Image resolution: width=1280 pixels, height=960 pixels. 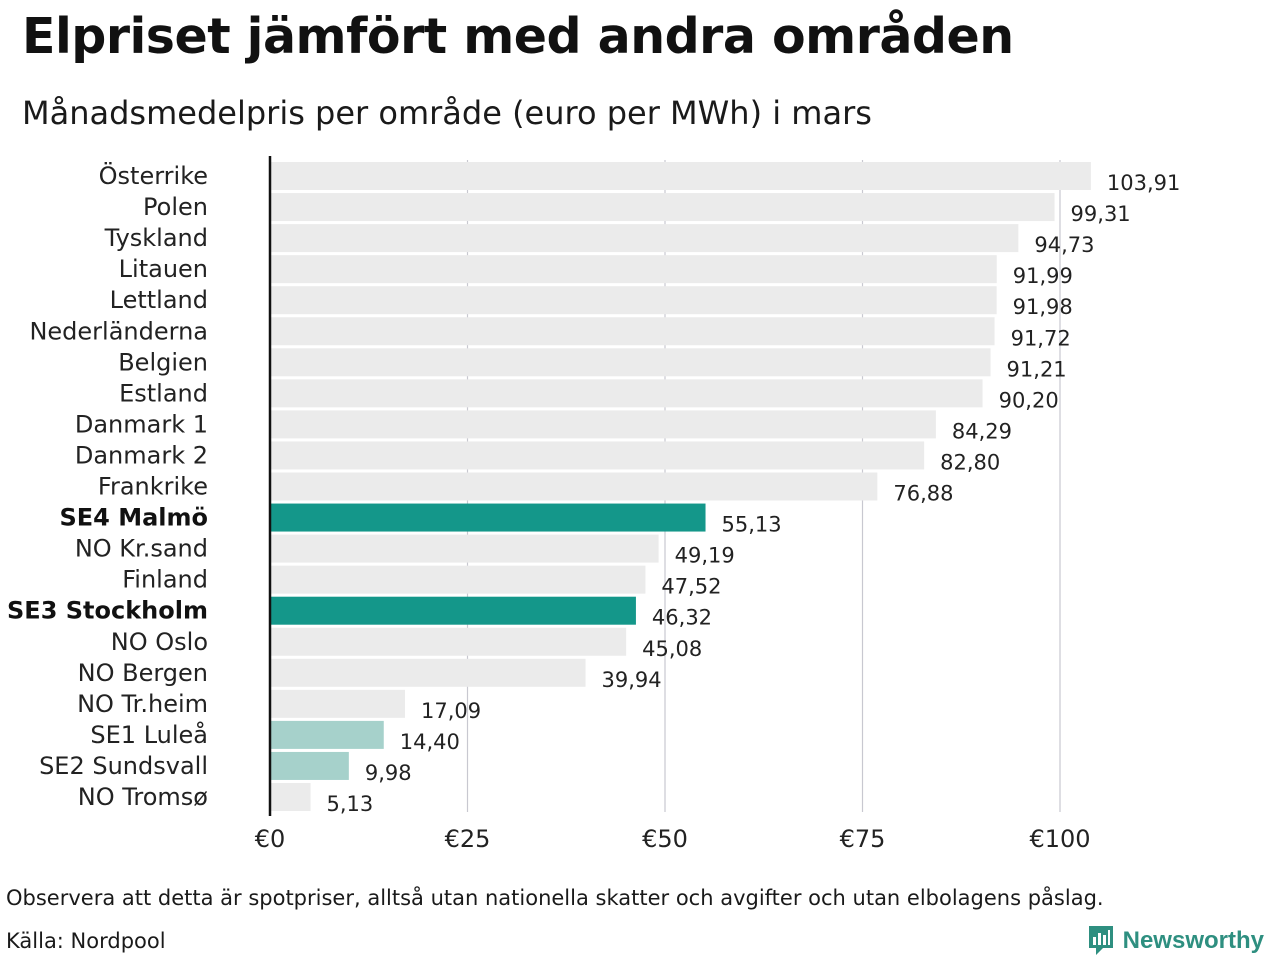 What do you see at coordinates (142, 704) in the screenshot?
I see `category-label: NO Tr.heim` at bounding box center [142, 704].